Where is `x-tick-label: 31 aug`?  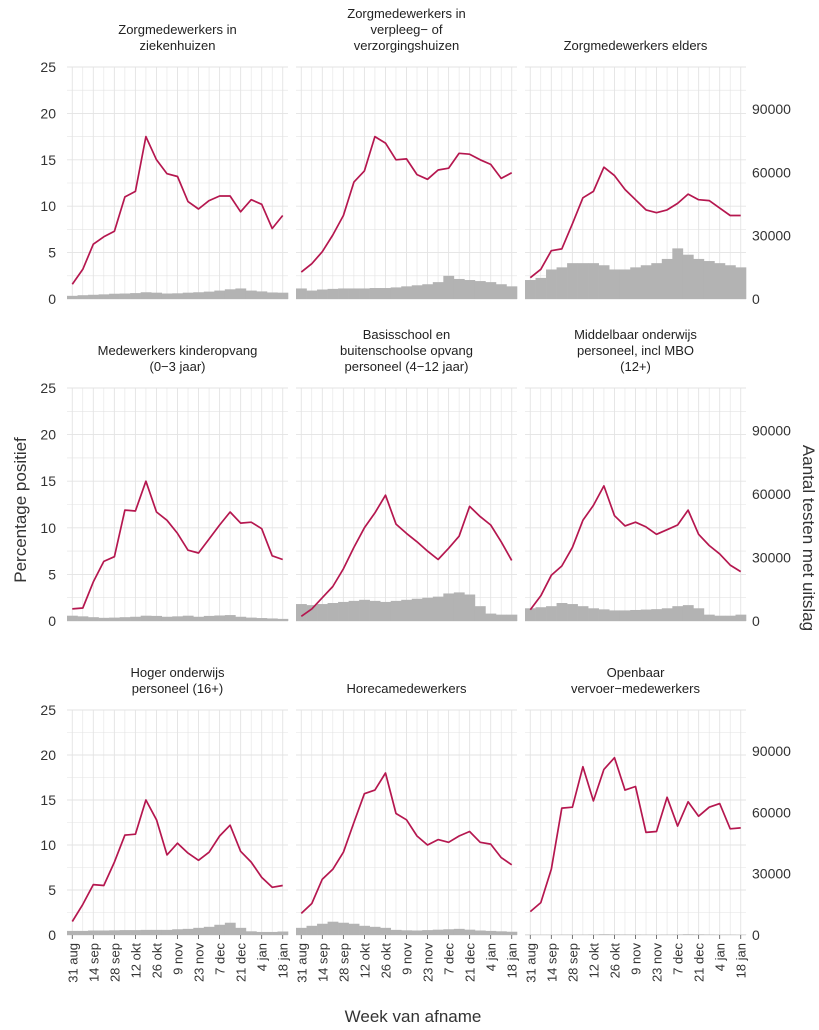 x-tick-label: 31 aug is located at coordinates (530, 963).